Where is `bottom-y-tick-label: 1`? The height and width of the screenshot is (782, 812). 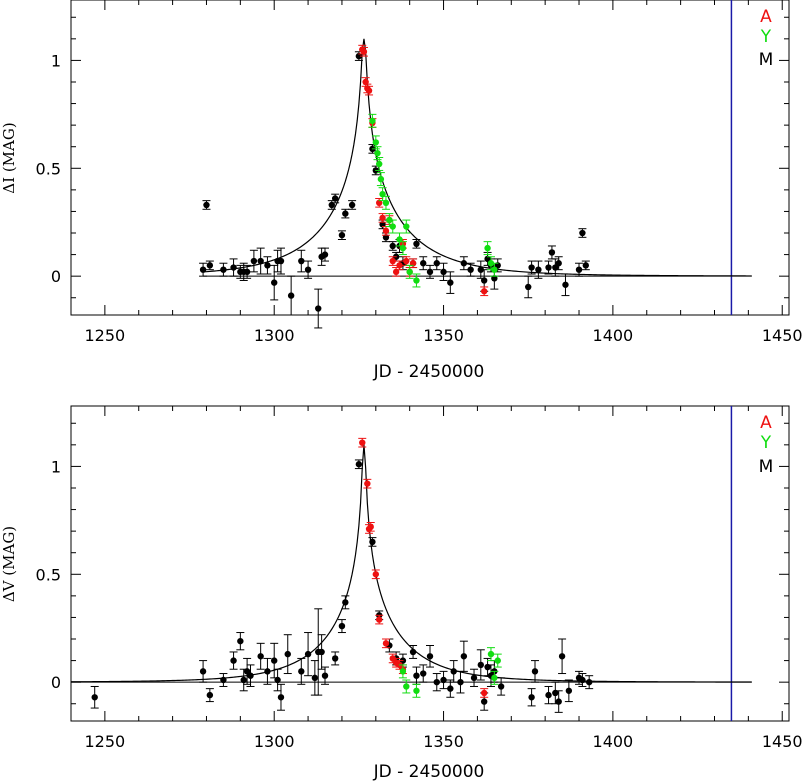 bottom-y-tick-label: 1 is located at coordinates (56, 466).